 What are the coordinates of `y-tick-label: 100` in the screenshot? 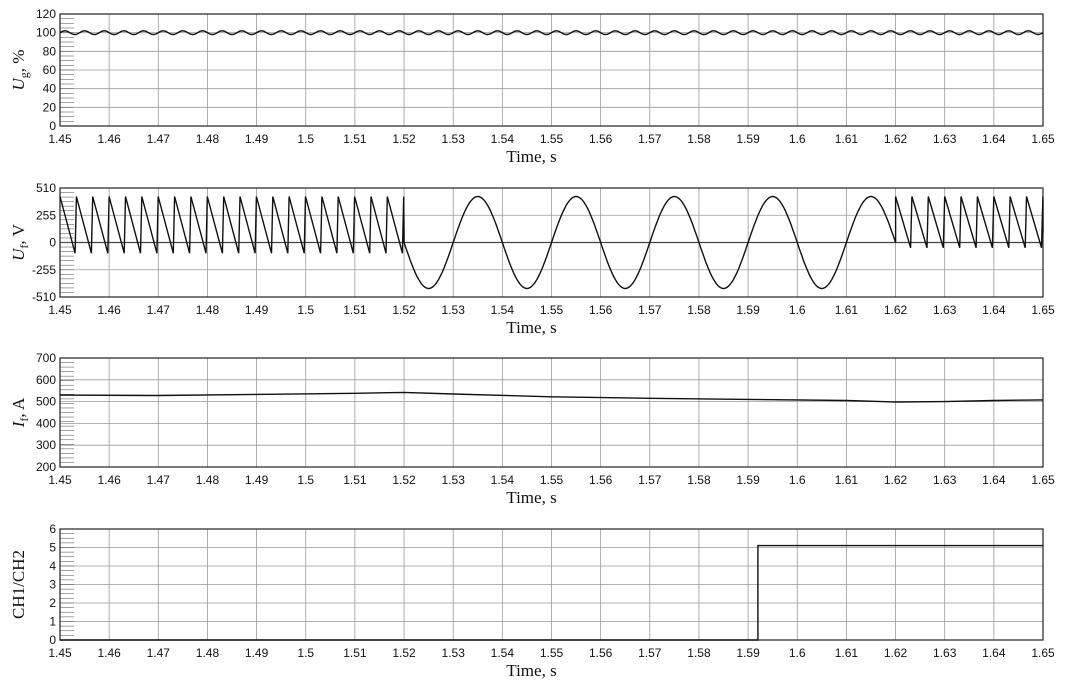 It's located at (46, 33).